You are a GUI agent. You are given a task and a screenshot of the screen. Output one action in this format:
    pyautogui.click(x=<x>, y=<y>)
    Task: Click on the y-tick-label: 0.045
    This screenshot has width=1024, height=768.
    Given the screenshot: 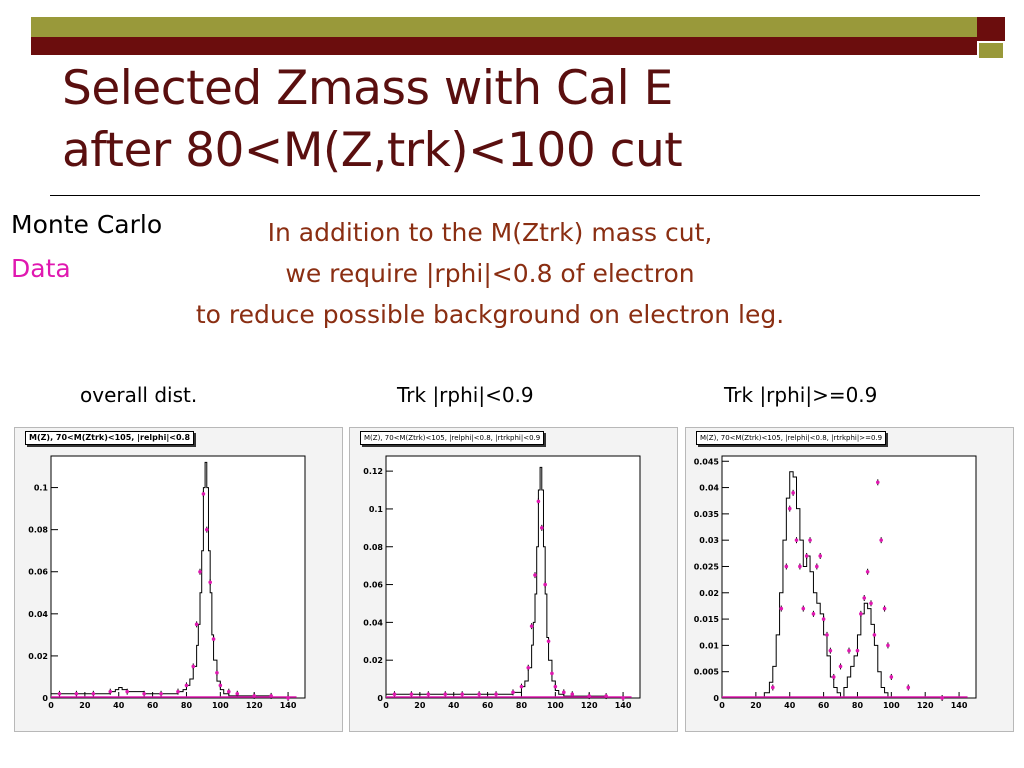 What is the action you would take?
    pyautogui.click(x=707, y=461)
    